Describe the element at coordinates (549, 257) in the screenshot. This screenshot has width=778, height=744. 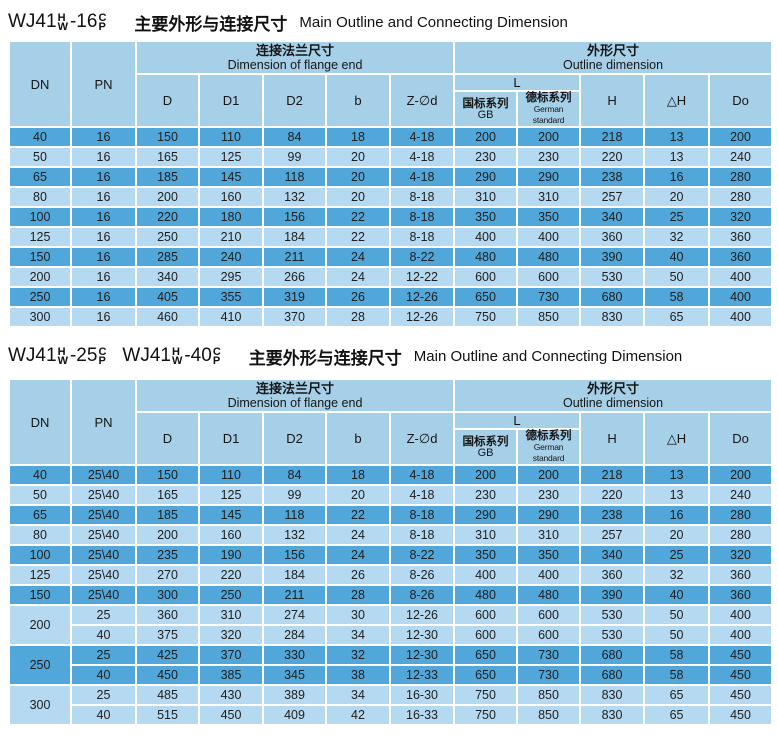
I see `cell: 480` at that location.